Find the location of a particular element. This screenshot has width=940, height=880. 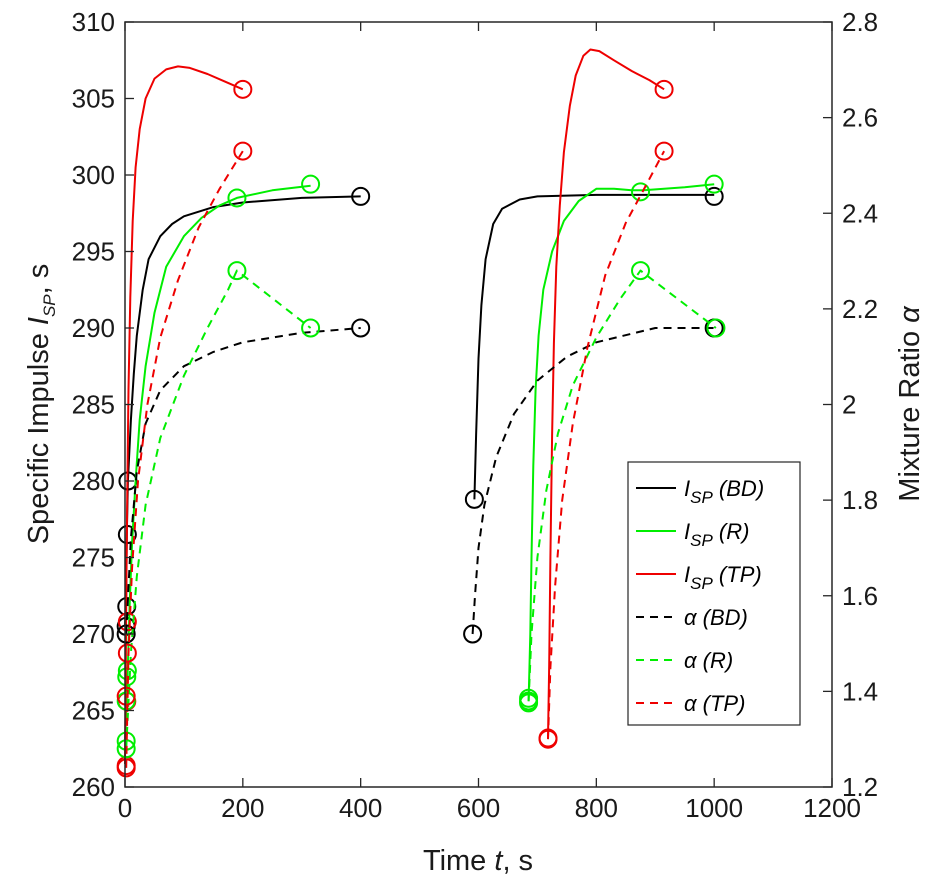

y-left-tick-label: 275 is located at coordinates (93, 558).